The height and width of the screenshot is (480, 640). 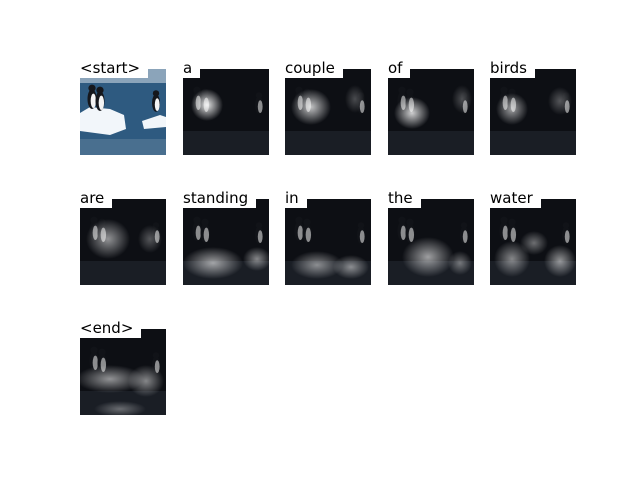 I want to click on token-label: <start>, so click(x=114, y=68).